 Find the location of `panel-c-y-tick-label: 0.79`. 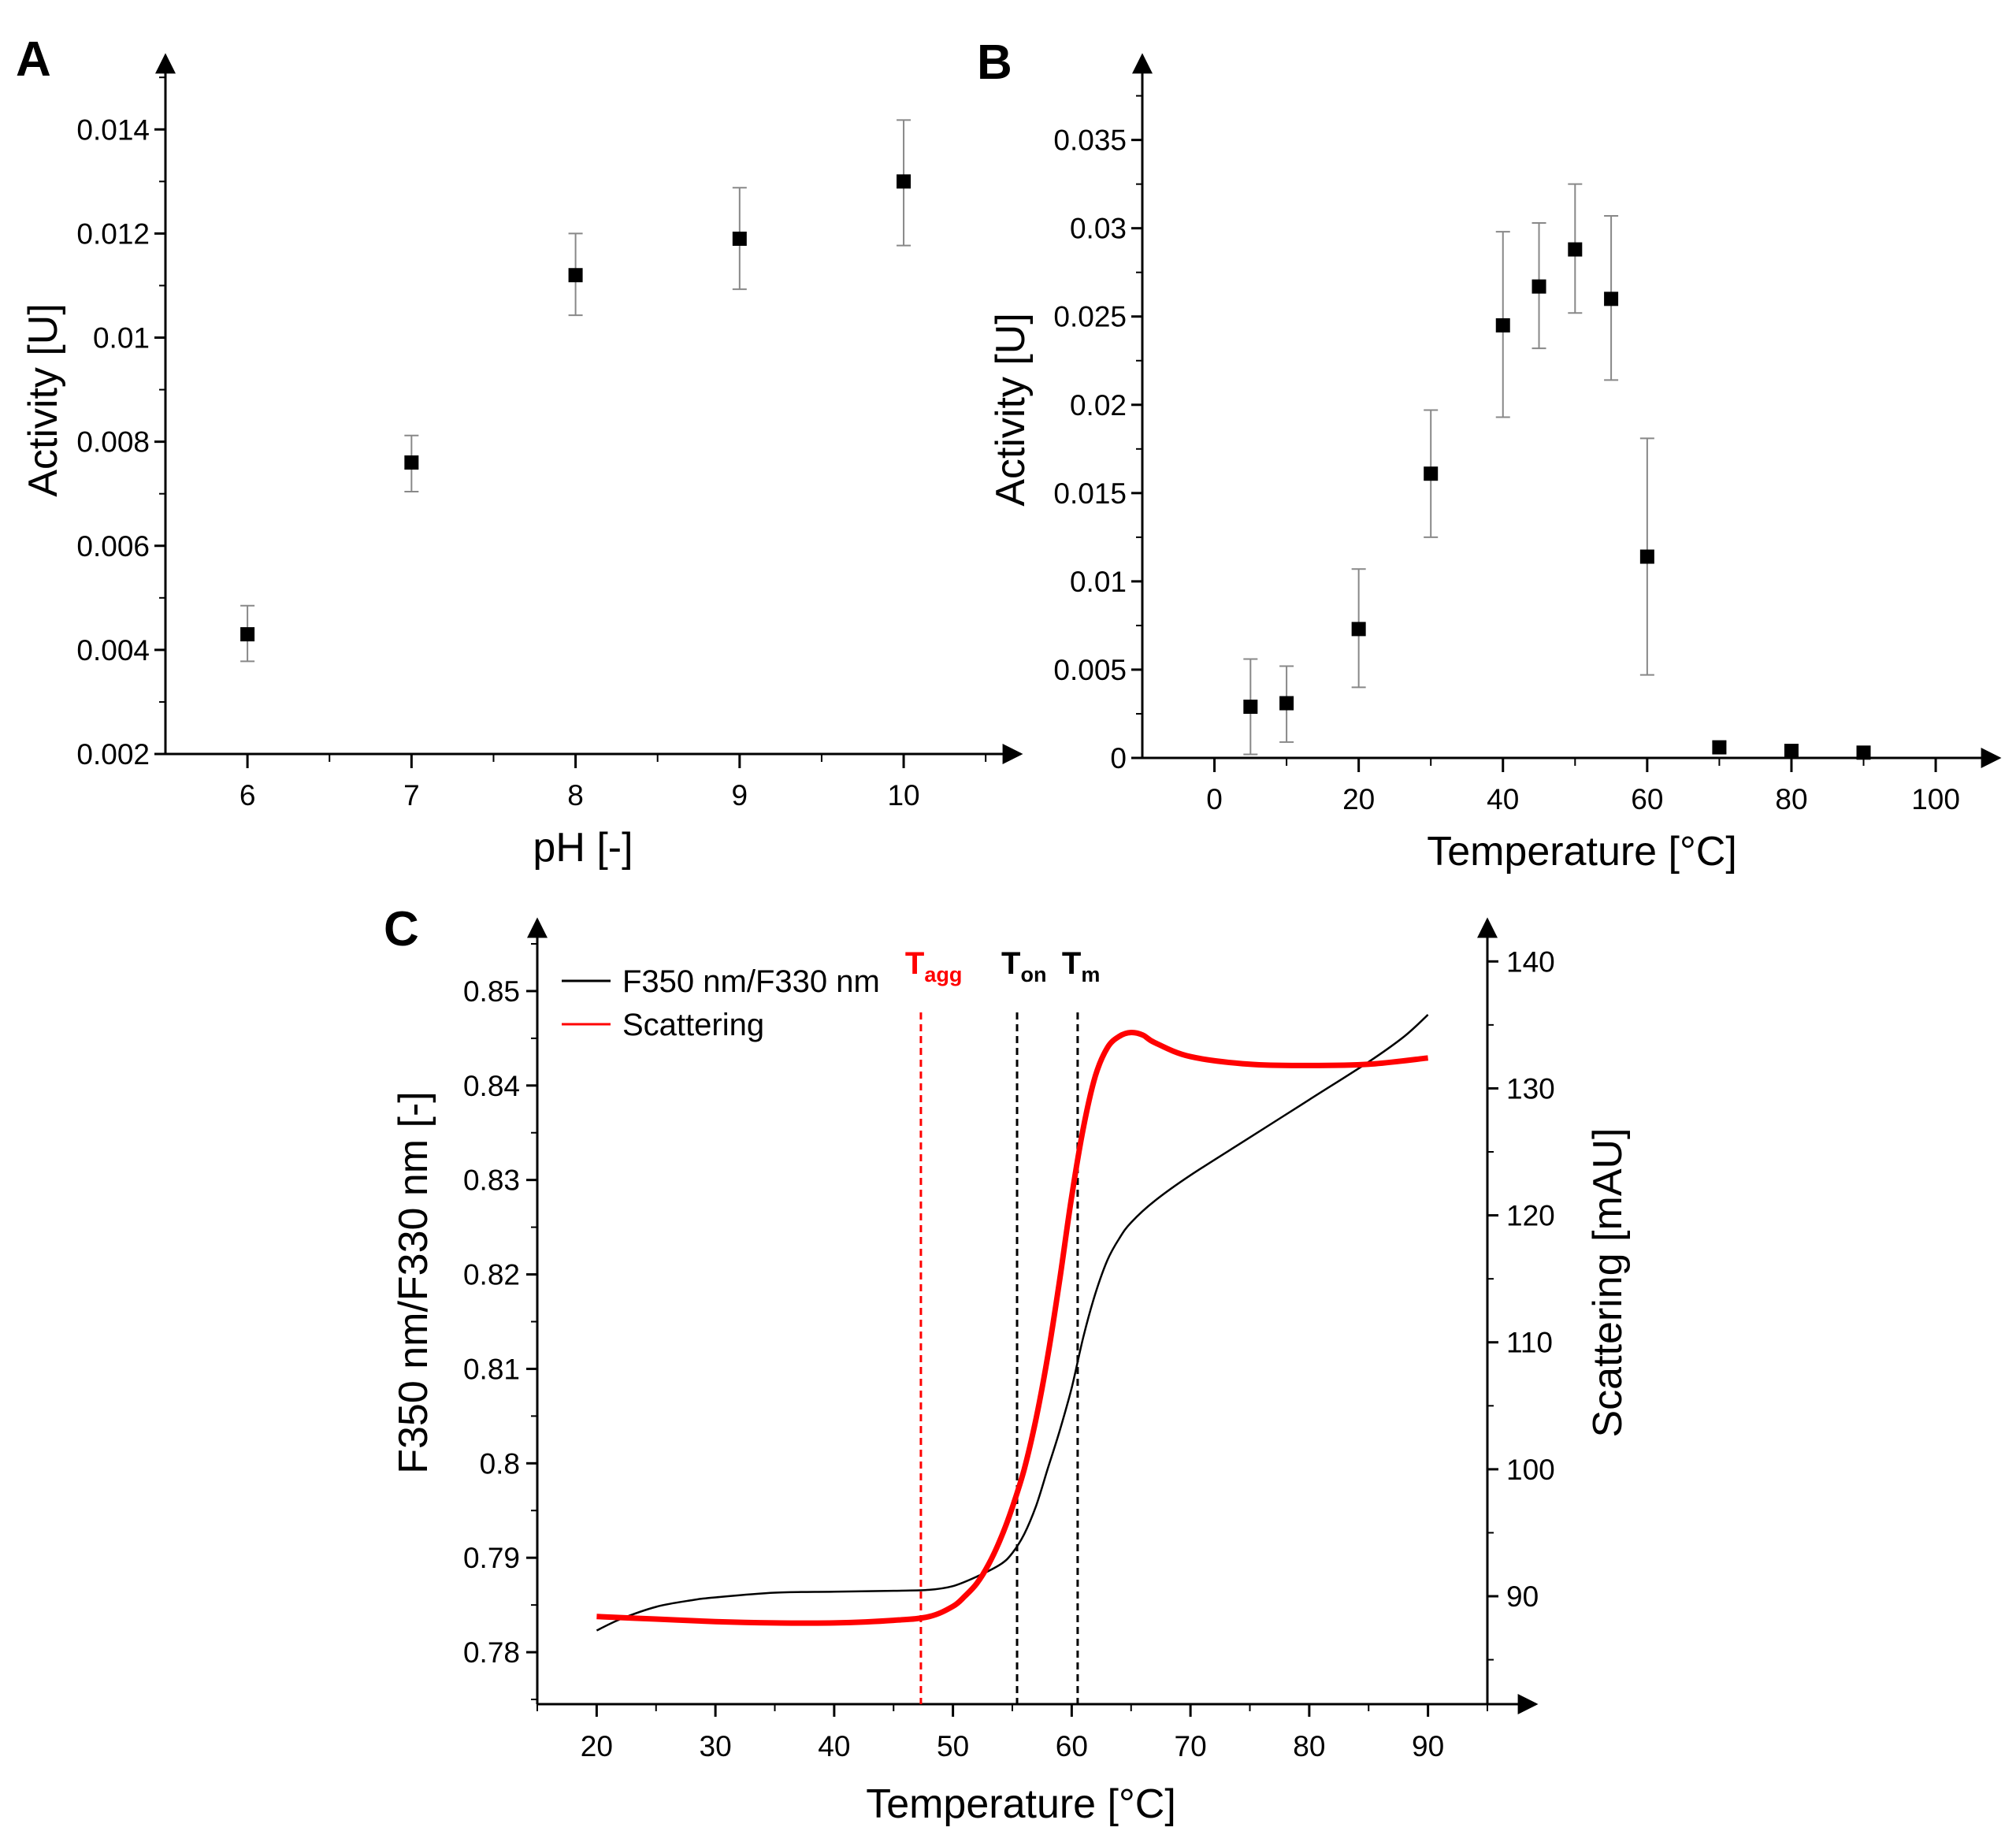

panel-c-y-tick-label: 0.79 is located at coordinates (491, 1558).